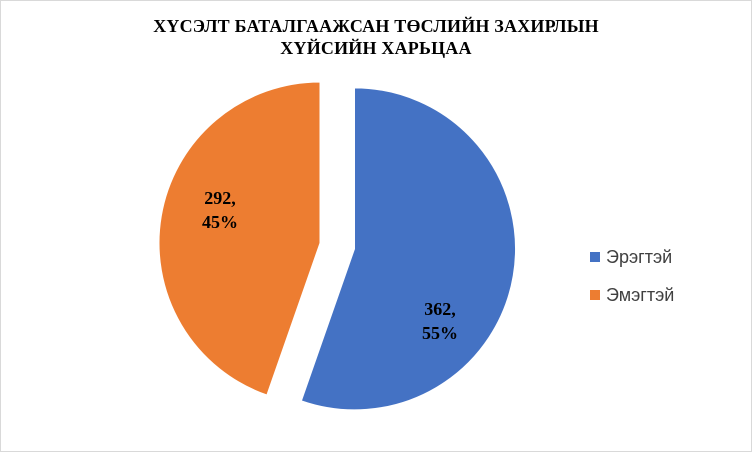 Image resolution: width=752 pixels, height=452 pixels. I want to click on data-label-male-percent: 55%, so click(440, 333).